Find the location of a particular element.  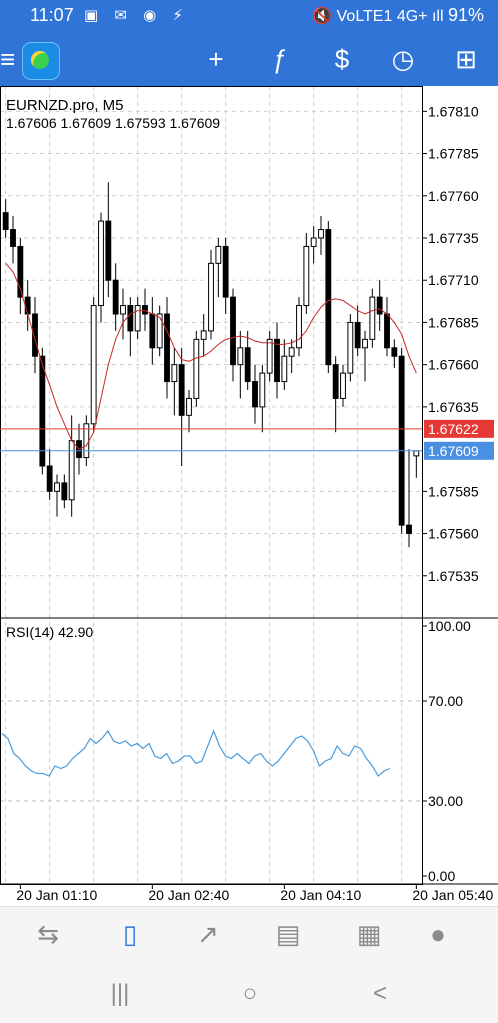

rsi-axis-label: 70.00 is located at coordinates (445, 701).